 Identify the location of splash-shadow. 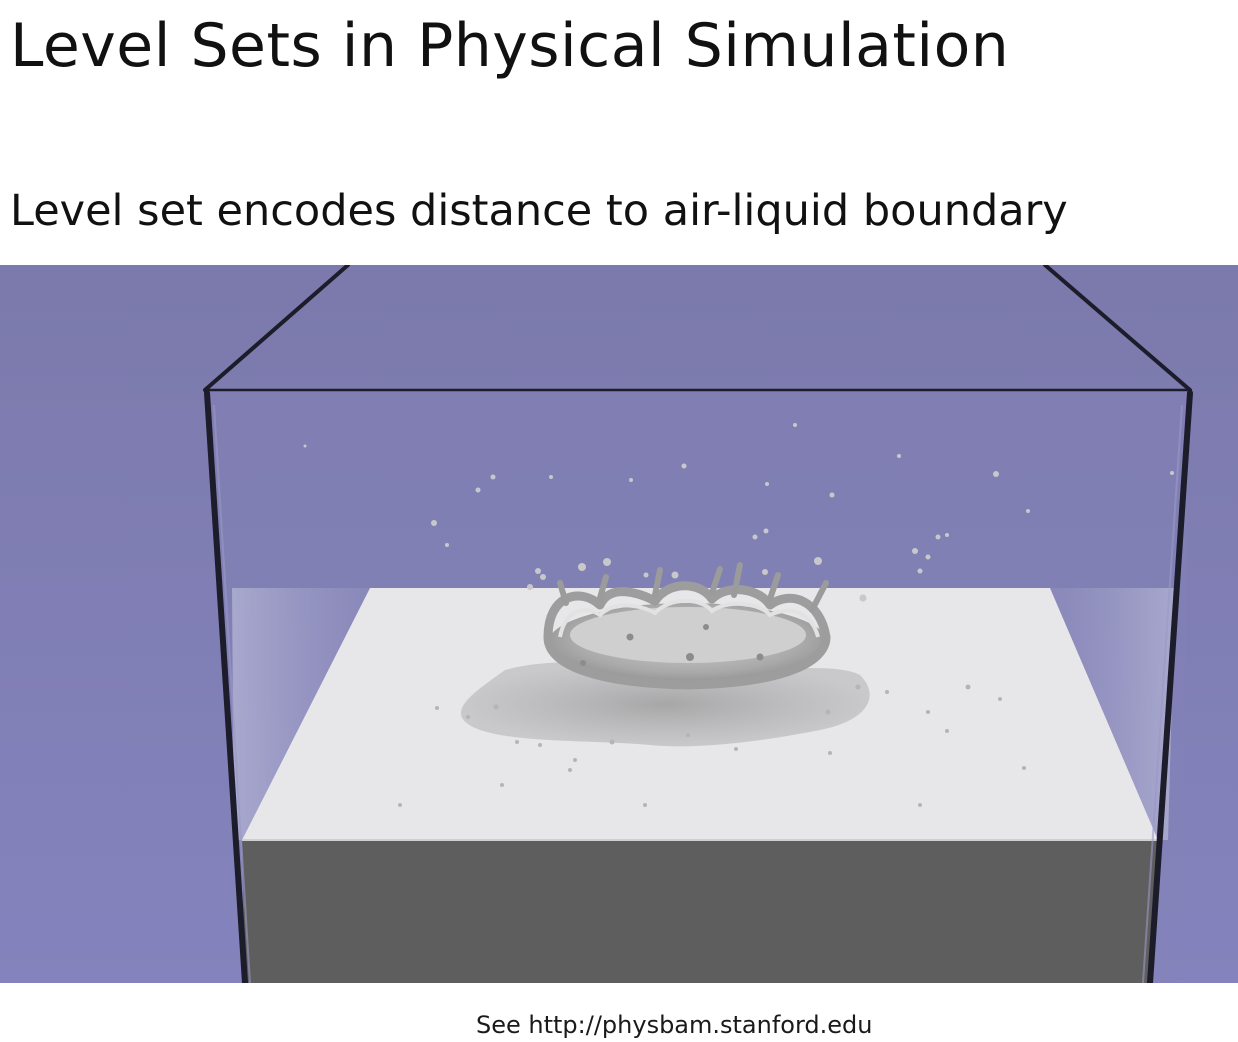
(665, 704).